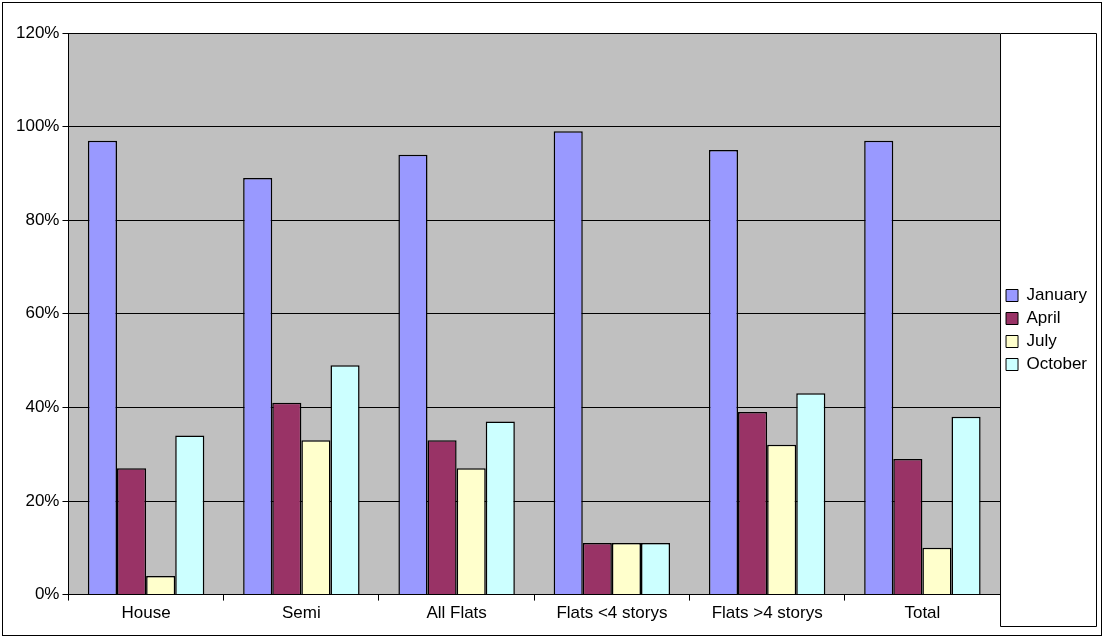 The image size is (1106, 640). I want to click on y-tick-label: 100%, so click(38, 126).